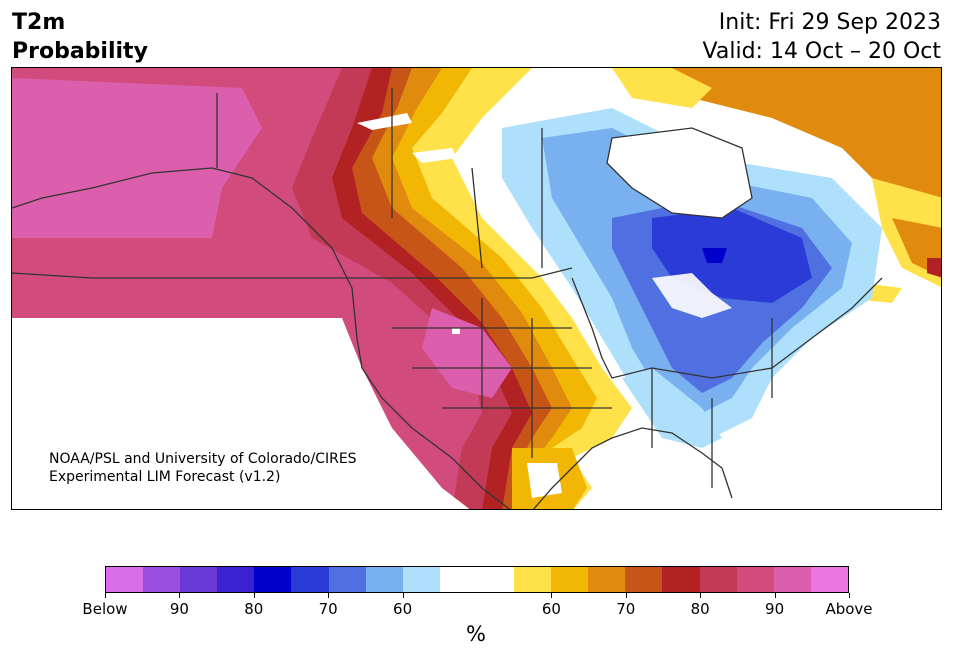 The image size is (953, 659). I want to click on init-date: Init: Fri 29 Sep 2023, so click(829, 22).